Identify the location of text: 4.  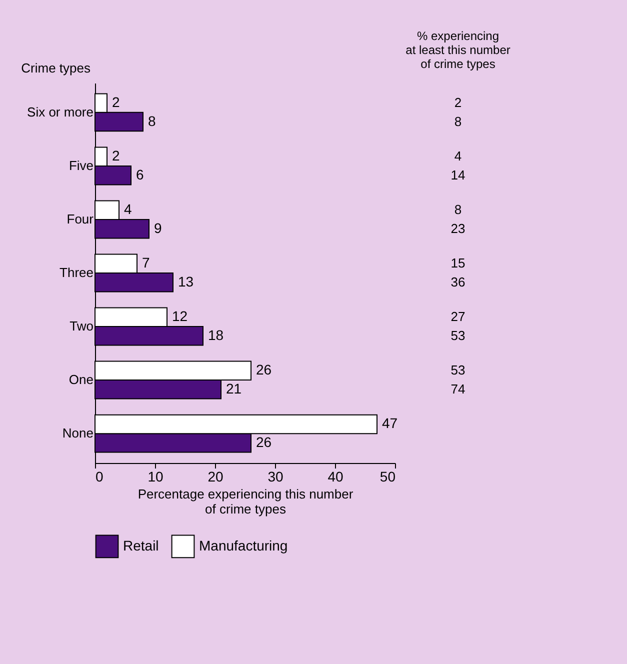
(458, 156).